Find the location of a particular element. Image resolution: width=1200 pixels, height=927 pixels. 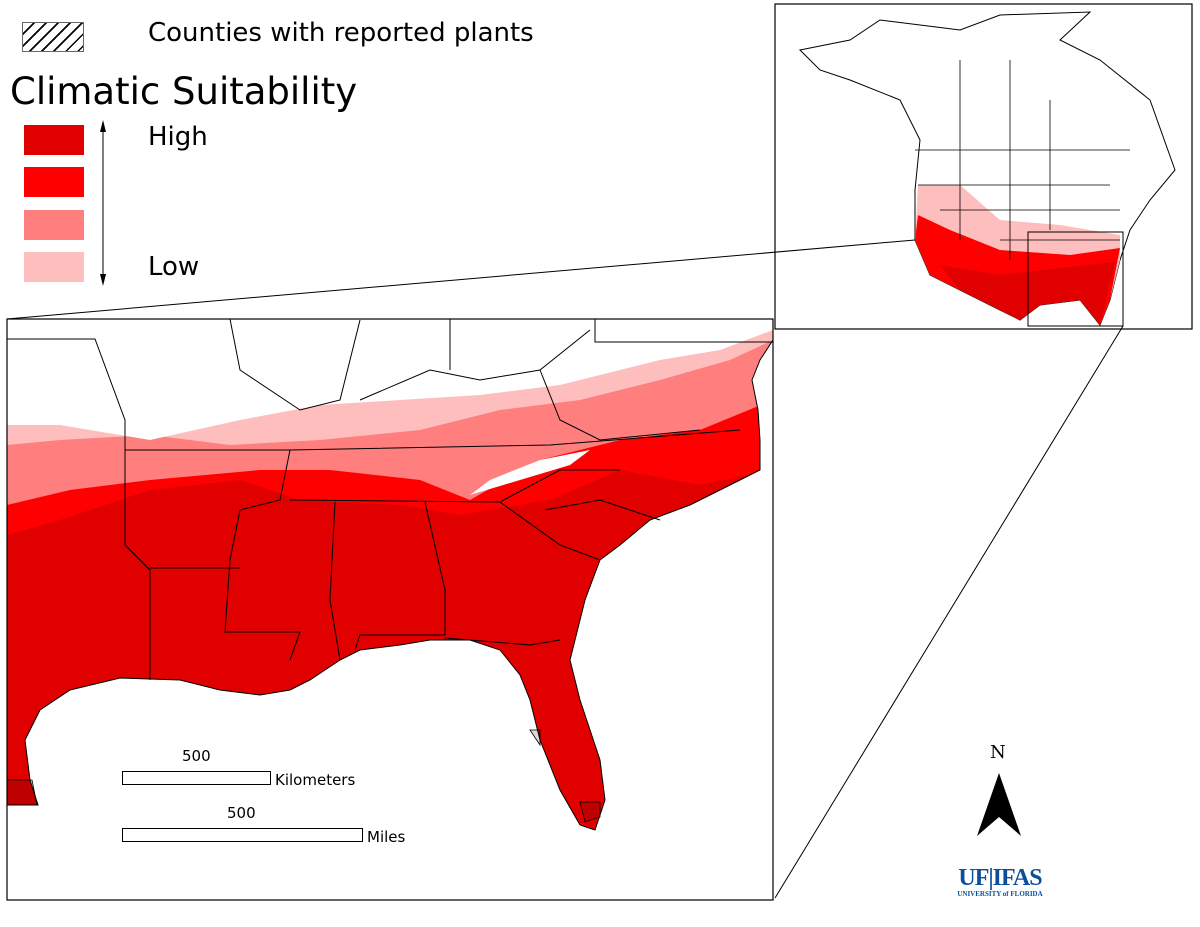

hatch-legend-label: Counties with reported plants is located at coordinates (341, 33).